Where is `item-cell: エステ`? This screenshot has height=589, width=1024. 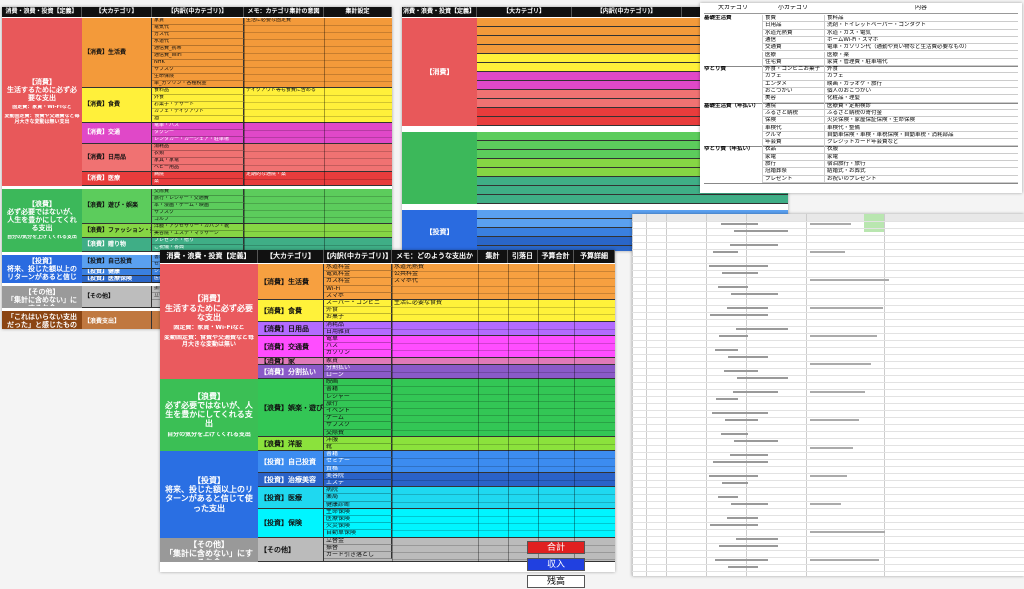
item-cell: エステ is located at coordinates (358, 484).